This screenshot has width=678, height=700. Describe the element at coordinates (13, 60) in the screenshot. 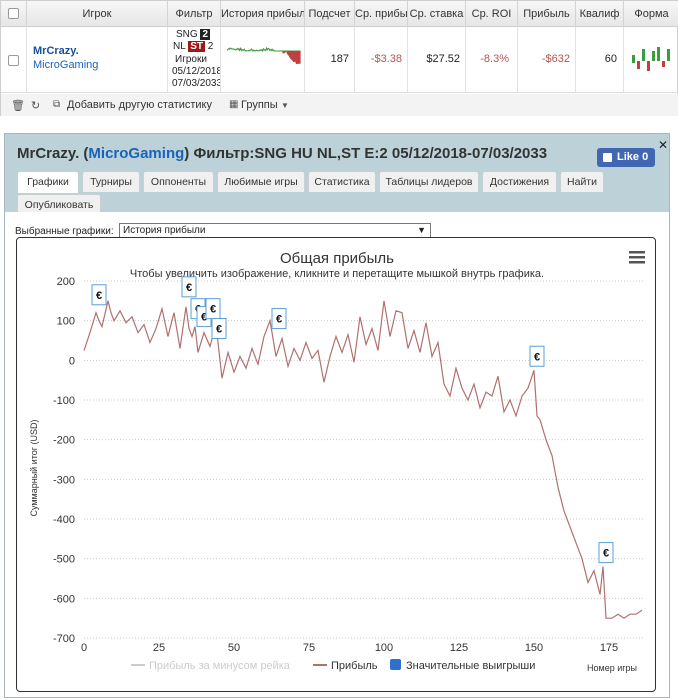

I see `row-checkbox` at that location.